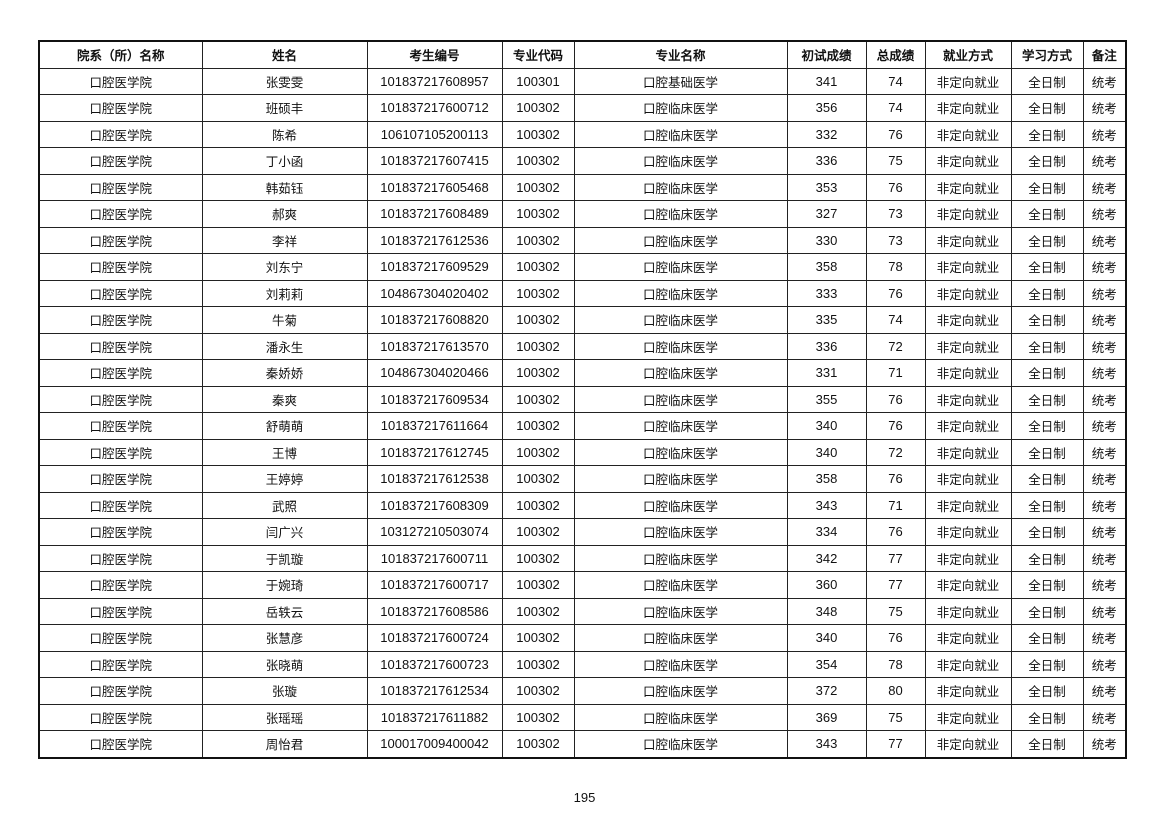 This screenshot has width=1169, height=827. What do you see at coordinates (284, 691) in the screenshot?
I see `cell-name: 张璇` at bounding box center [284, 691].